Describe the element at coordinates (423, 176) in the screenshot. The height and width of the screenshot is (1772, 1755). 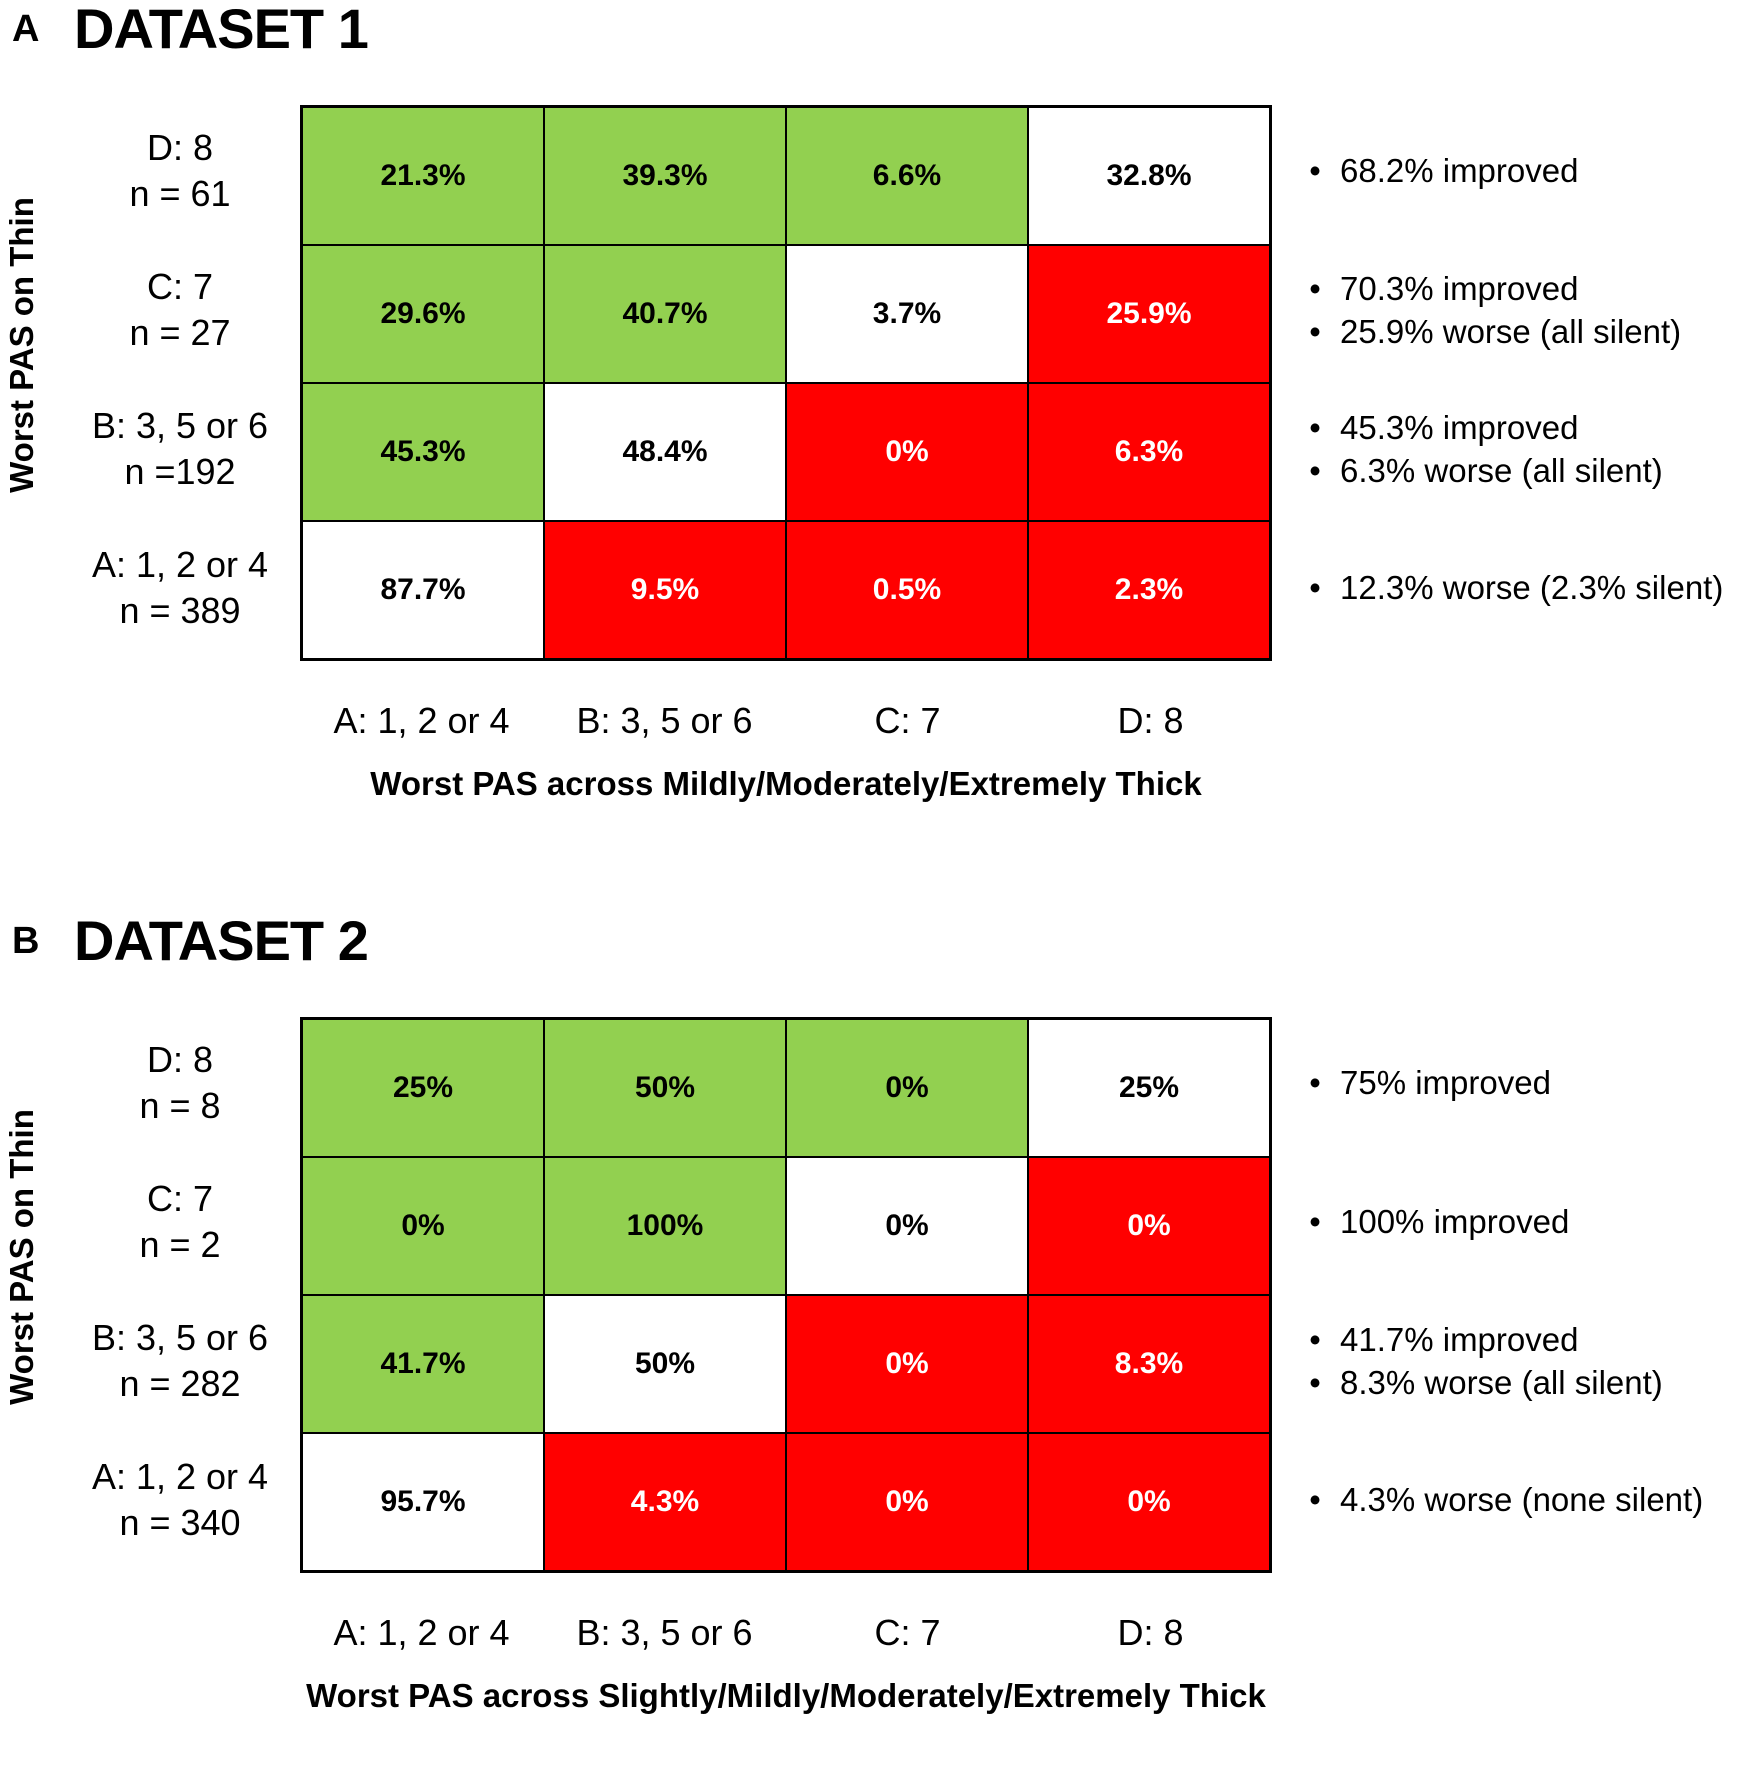
I see `heatmap-cell: 21.3%` at that location.